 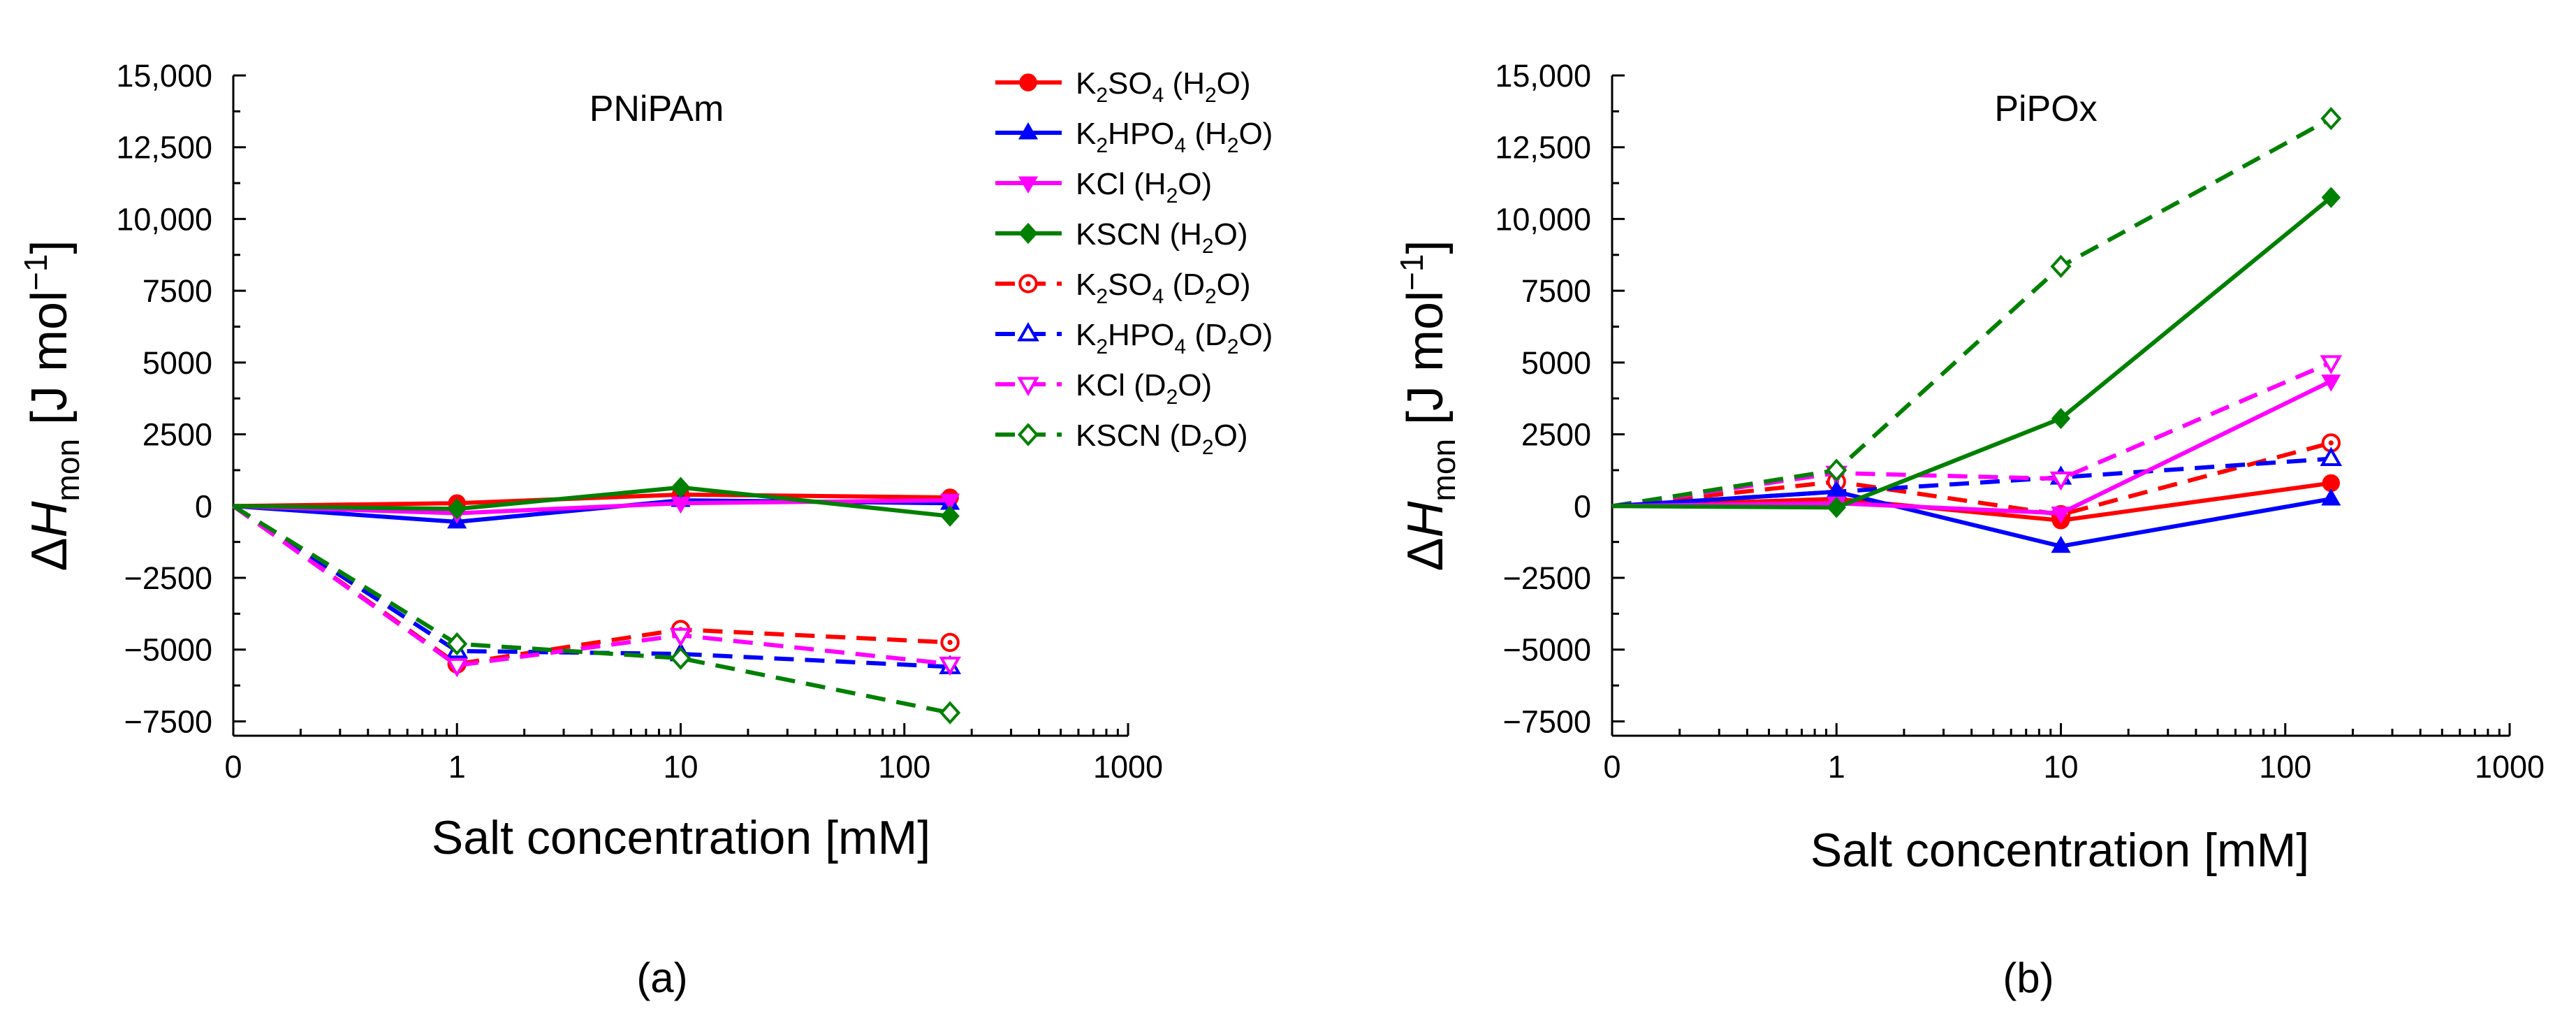 I want to click on legend-text: KCl, so click(x=1100, y=385).